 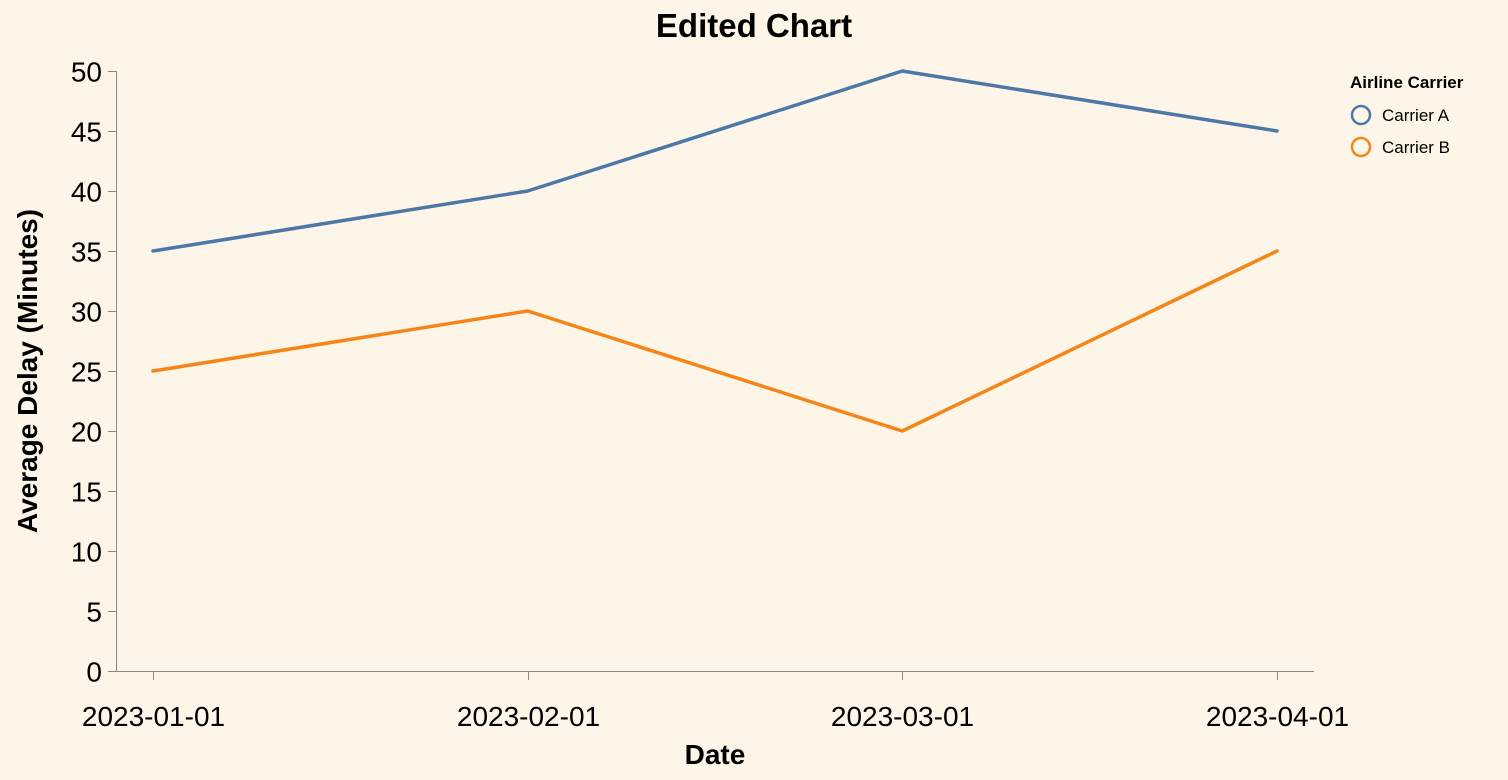 I want to click on y-tick-label: 50, so click(x=86, y=72).